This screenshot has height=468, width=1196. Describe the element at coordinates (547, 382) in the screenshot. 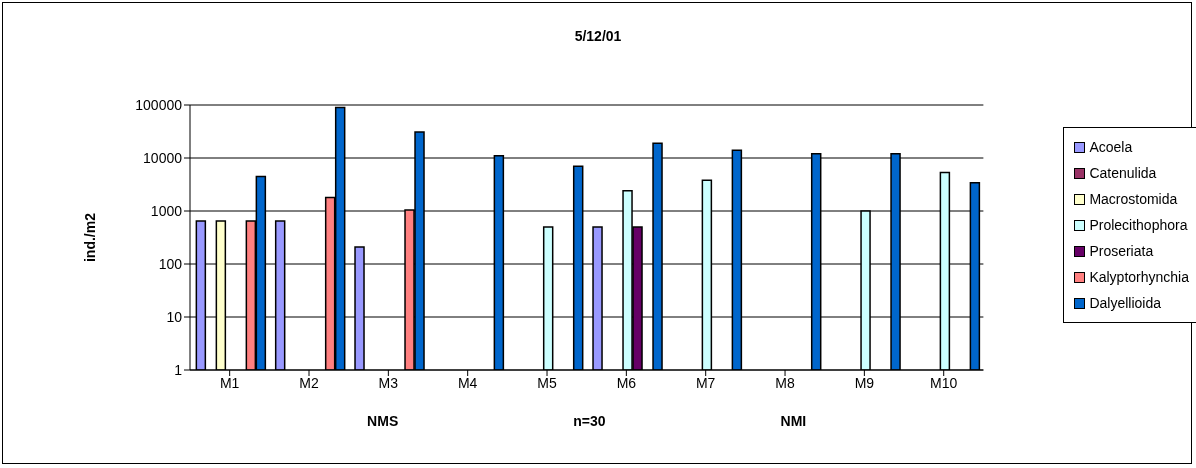

I see `x-tick-label: M5` at that location.